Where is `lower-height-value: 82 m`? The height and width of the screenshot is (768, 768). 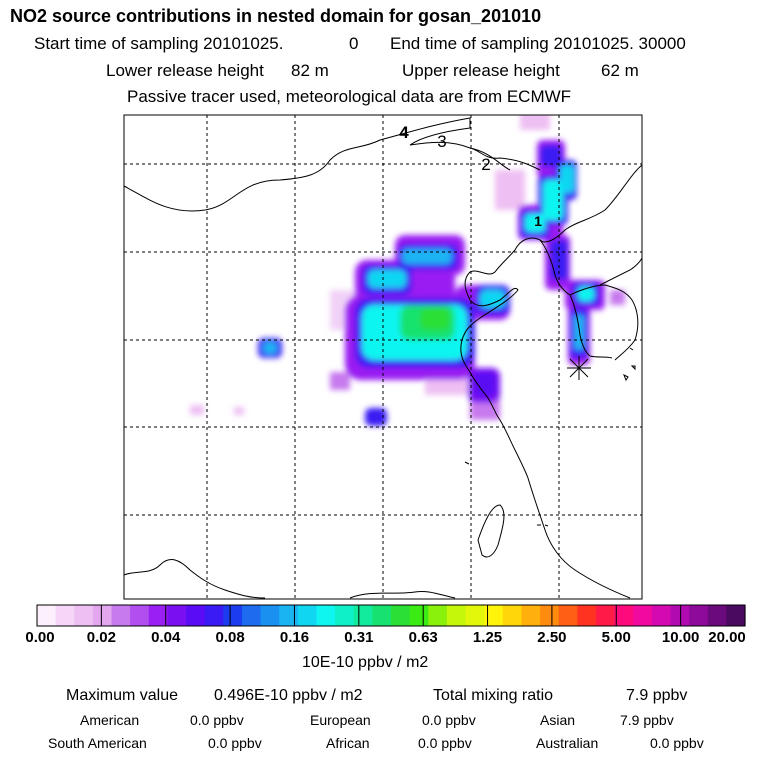 lower-height-value: 82 m is located at coordinates (310, 70).